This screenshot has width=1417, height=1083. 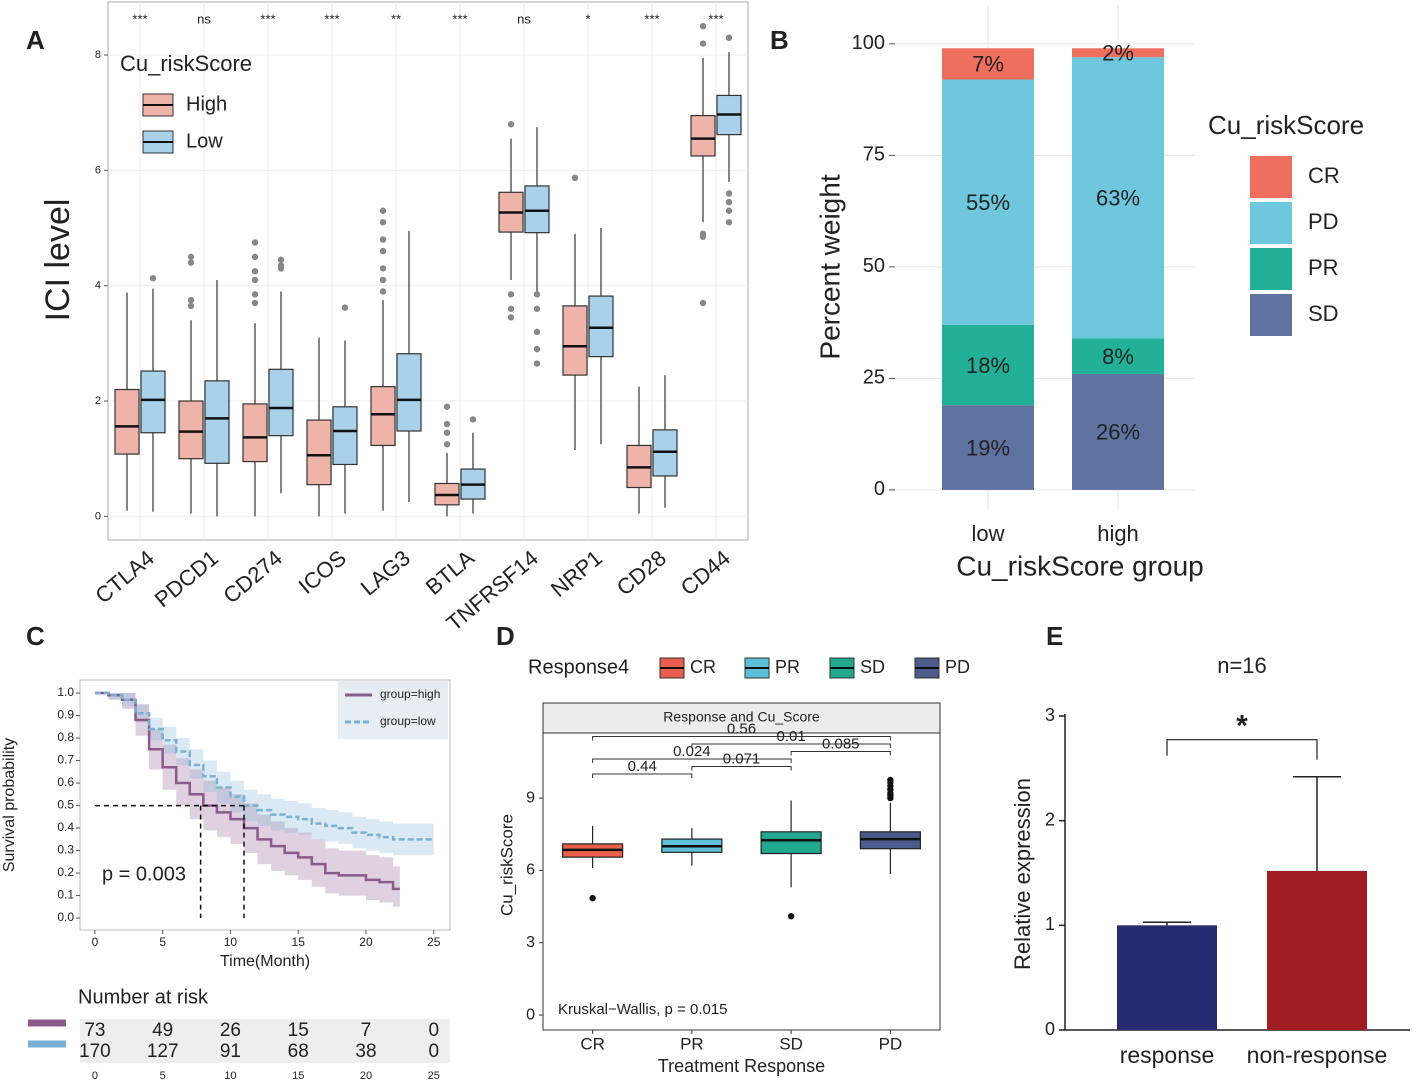 I want to click on bar, so click(x=1317, y=950).